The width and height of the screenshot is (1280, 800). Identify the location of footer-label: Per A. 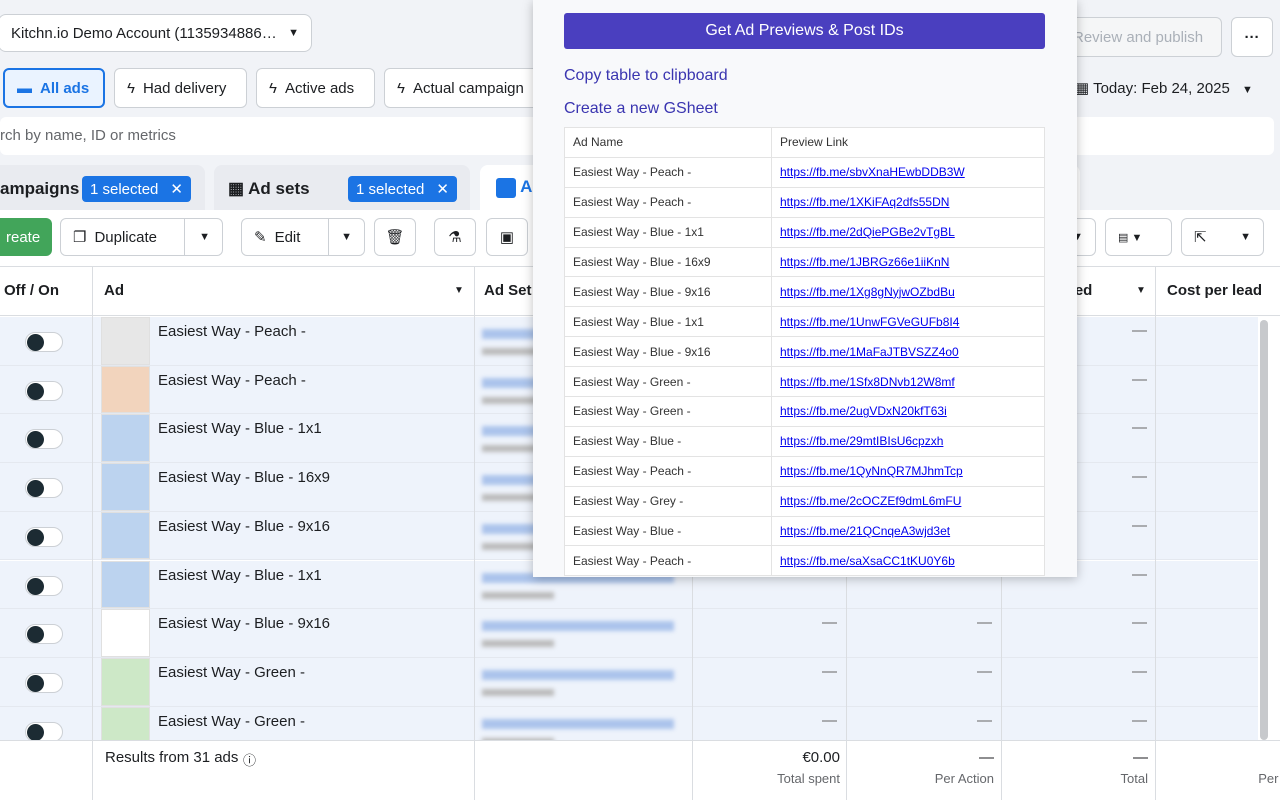
(1269, 778).